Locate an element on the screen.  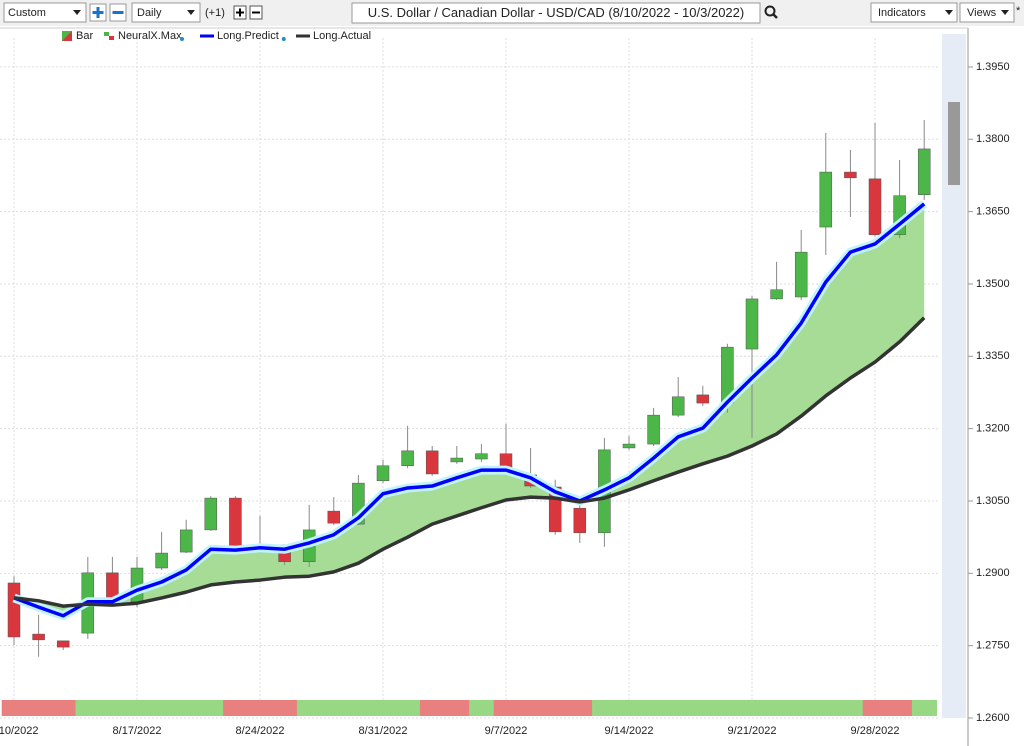
plus-icon is located at coordinates (240, 12).